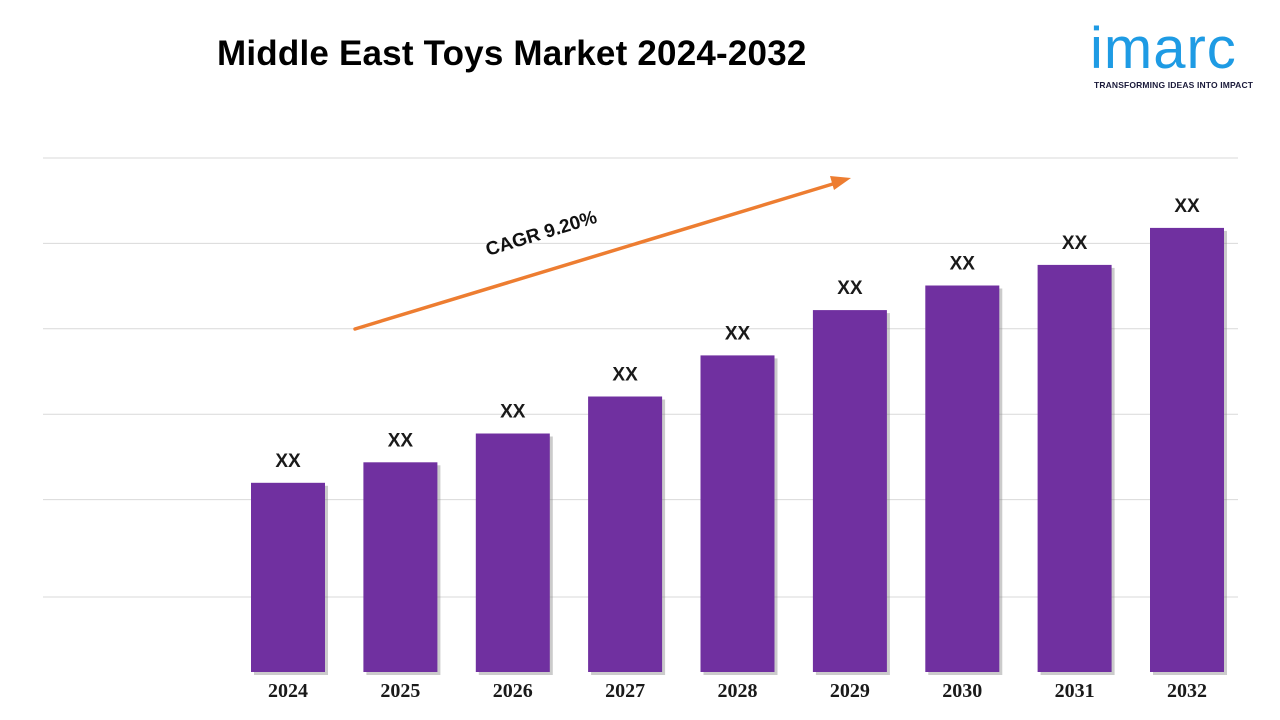 This screenshot has height=720, width=1280. I want to click on x-tick-2031: 2031, so click(1075, 691).